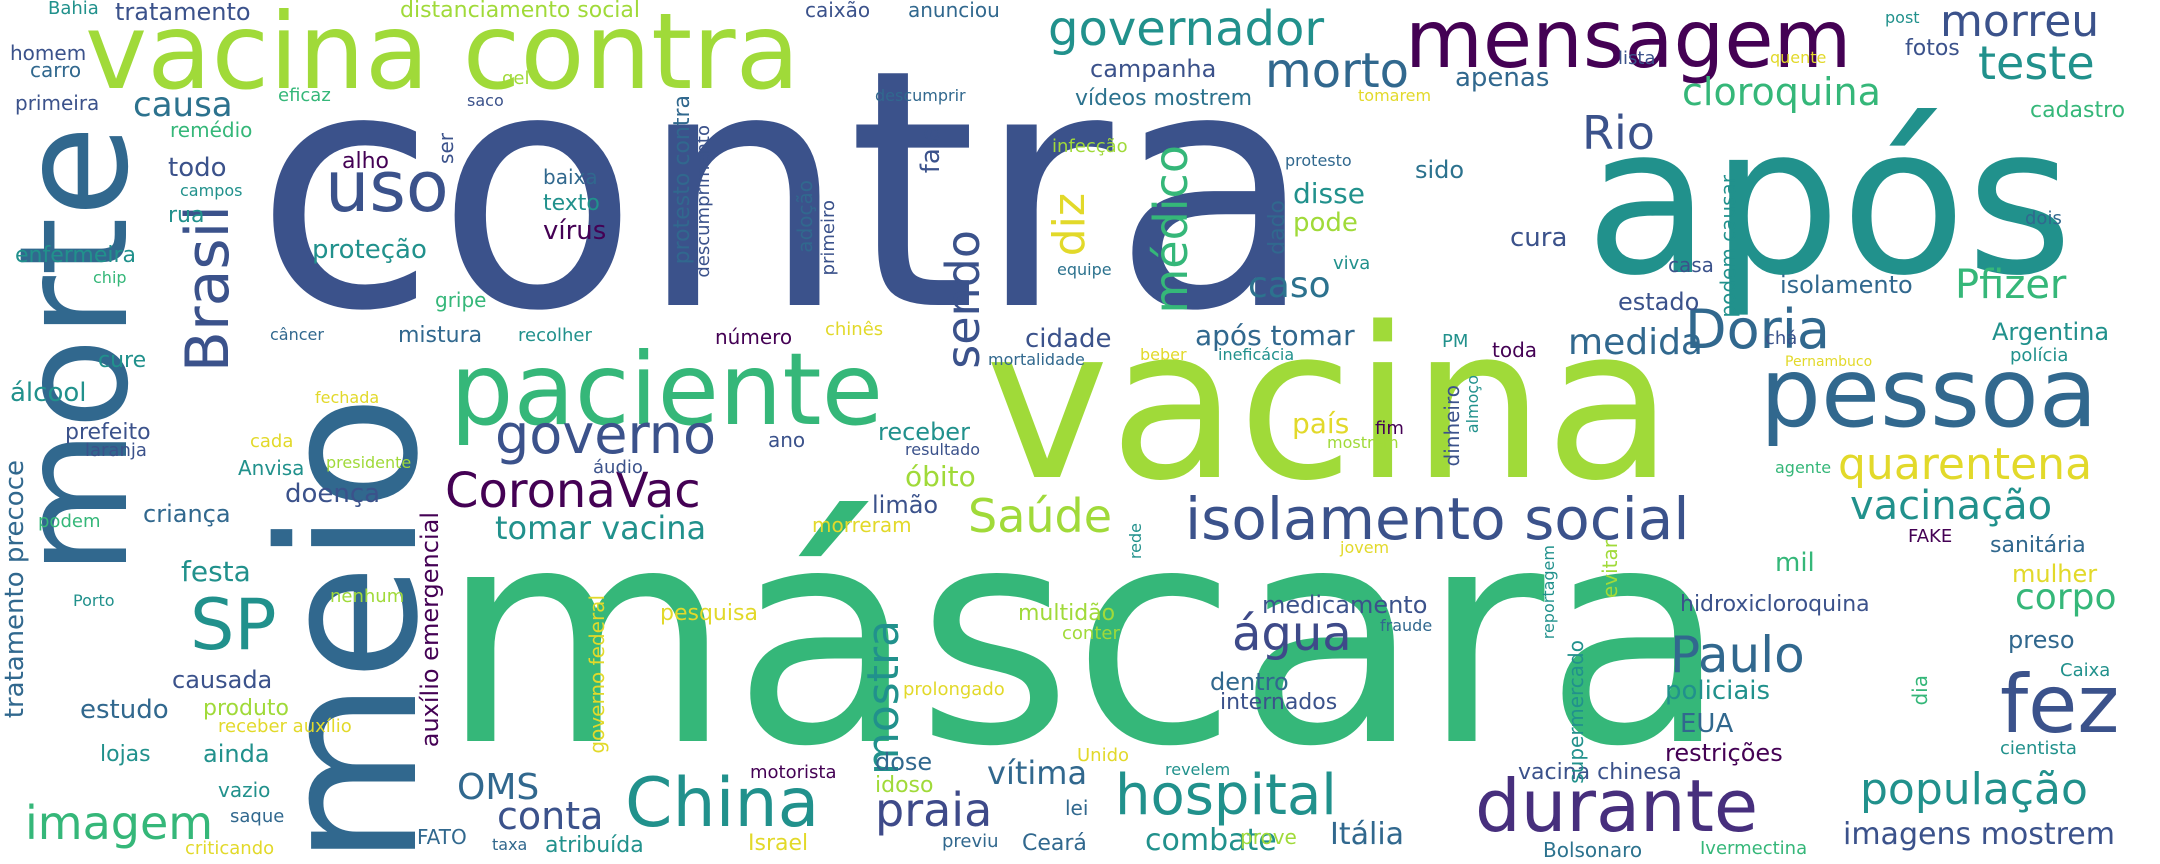 This screenshot has height=864, width=2160. I want to click on word-conter: conter, so click(1091, 633).